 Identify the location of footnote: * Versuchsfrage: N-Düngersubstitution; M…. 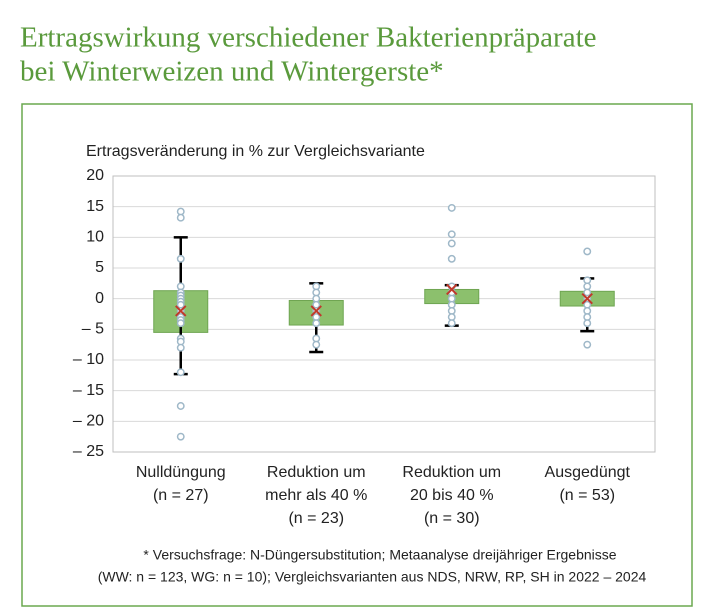
(379, 555).